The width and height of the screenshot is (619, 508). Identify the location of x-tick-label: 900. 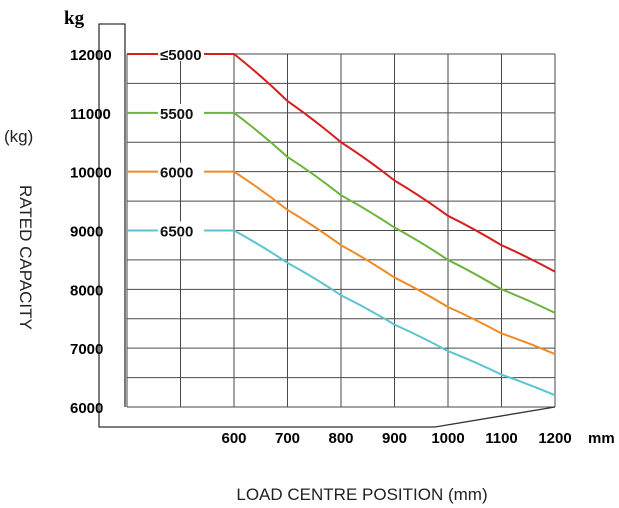
(394, 438).